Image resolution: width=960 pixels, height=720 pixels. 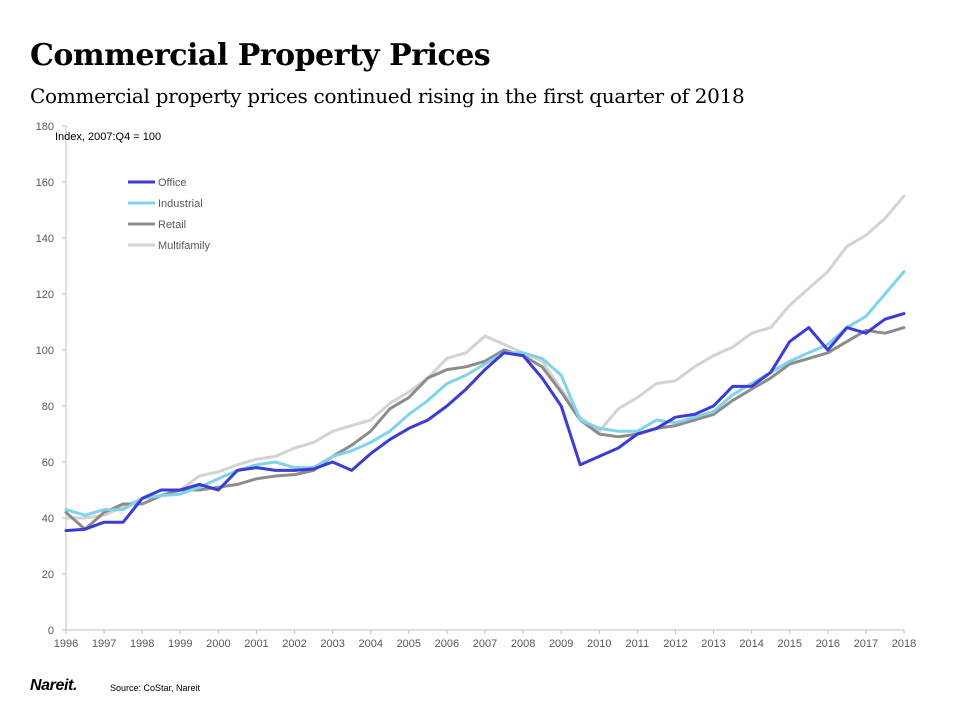 I want to click on y-tick-label: 0, so click(x=51, y=631).